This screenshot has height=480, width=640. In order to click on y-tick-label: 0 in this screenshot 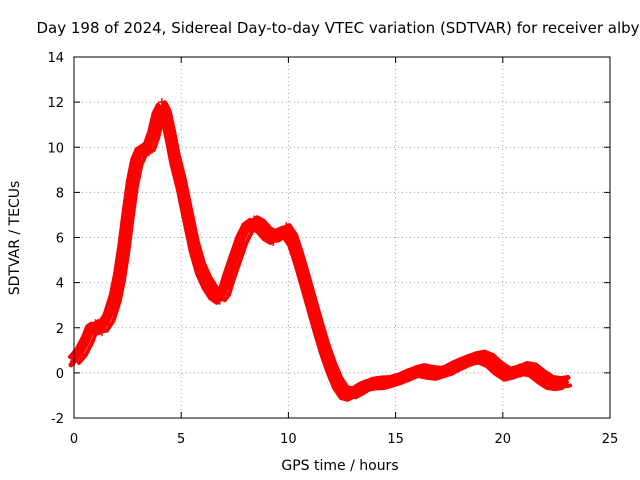, I will do `click(60, 374)`.